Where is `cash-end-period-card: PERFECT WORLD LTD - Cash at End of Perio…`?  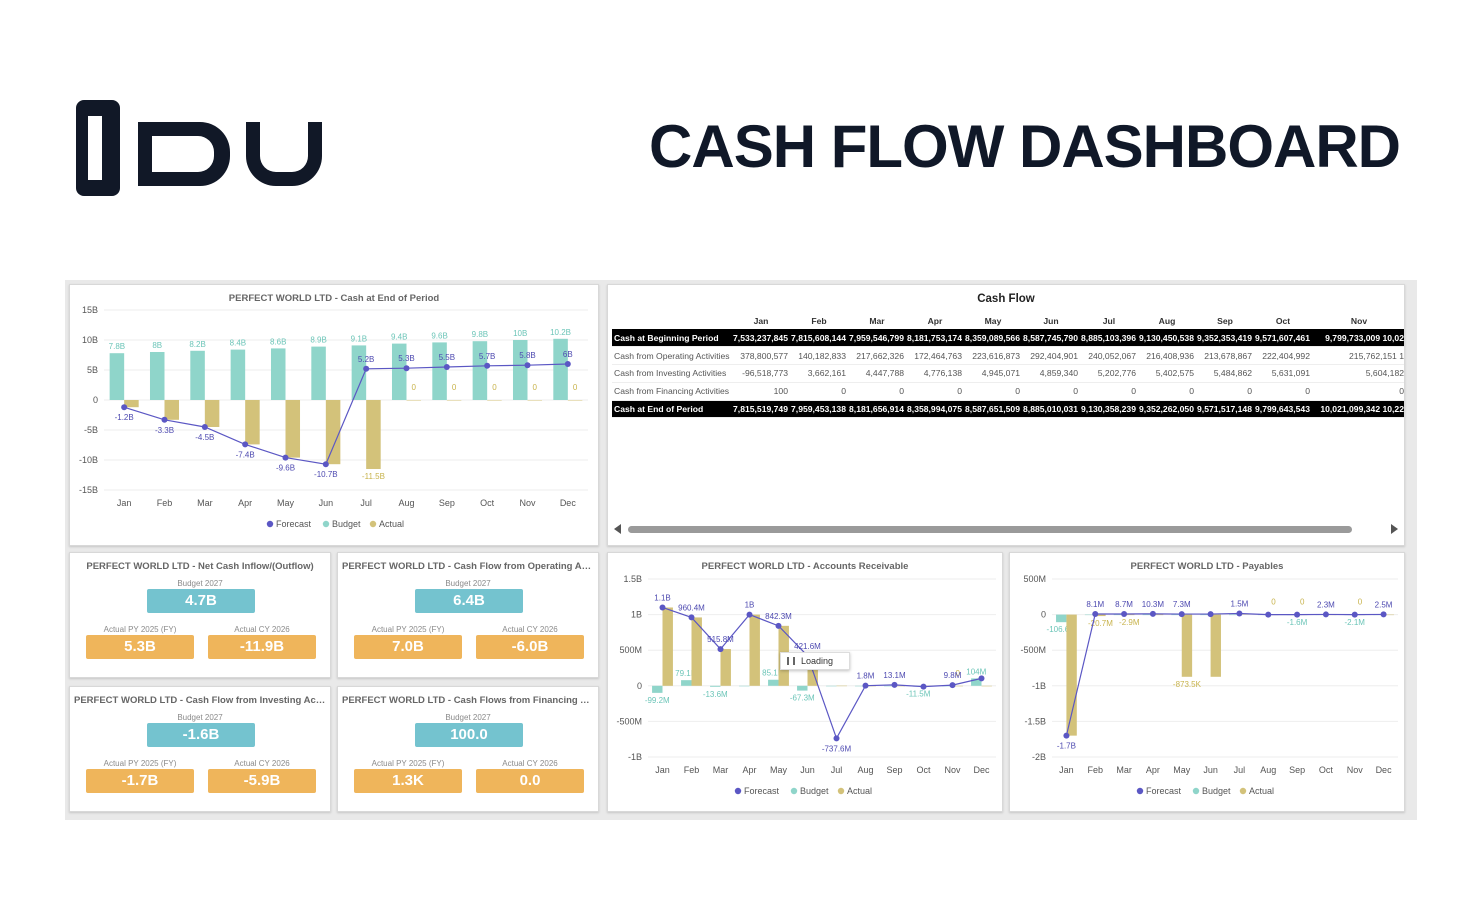
cash-end-period-card: PERFECT WORLD LTD - Cash at End of Perio… is located at coordinates (334, 415).